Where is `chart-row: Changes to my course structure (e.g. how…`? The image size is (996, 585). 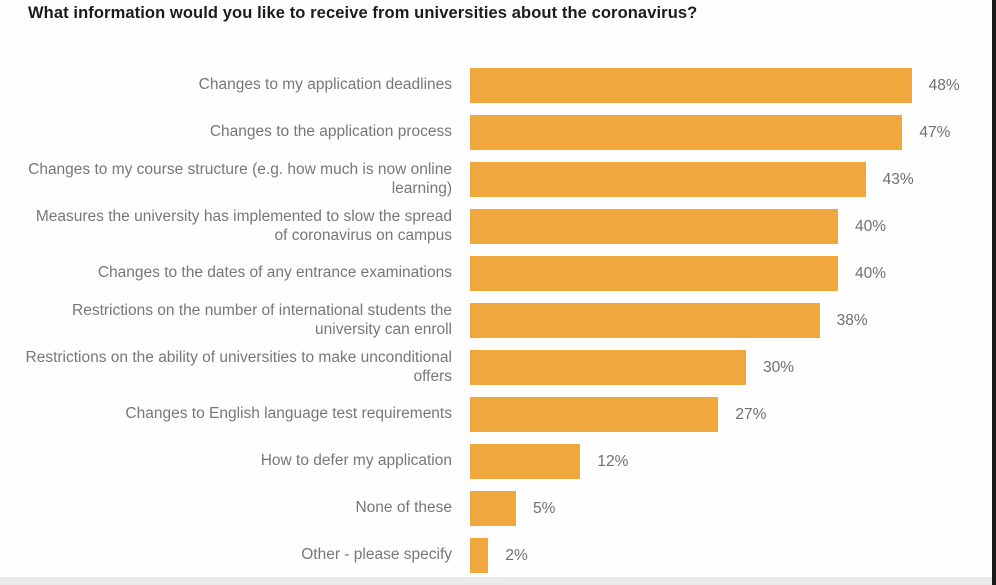 chart-row: Changes to my course structure (e.g. how… is located at coordinates (498, 179).